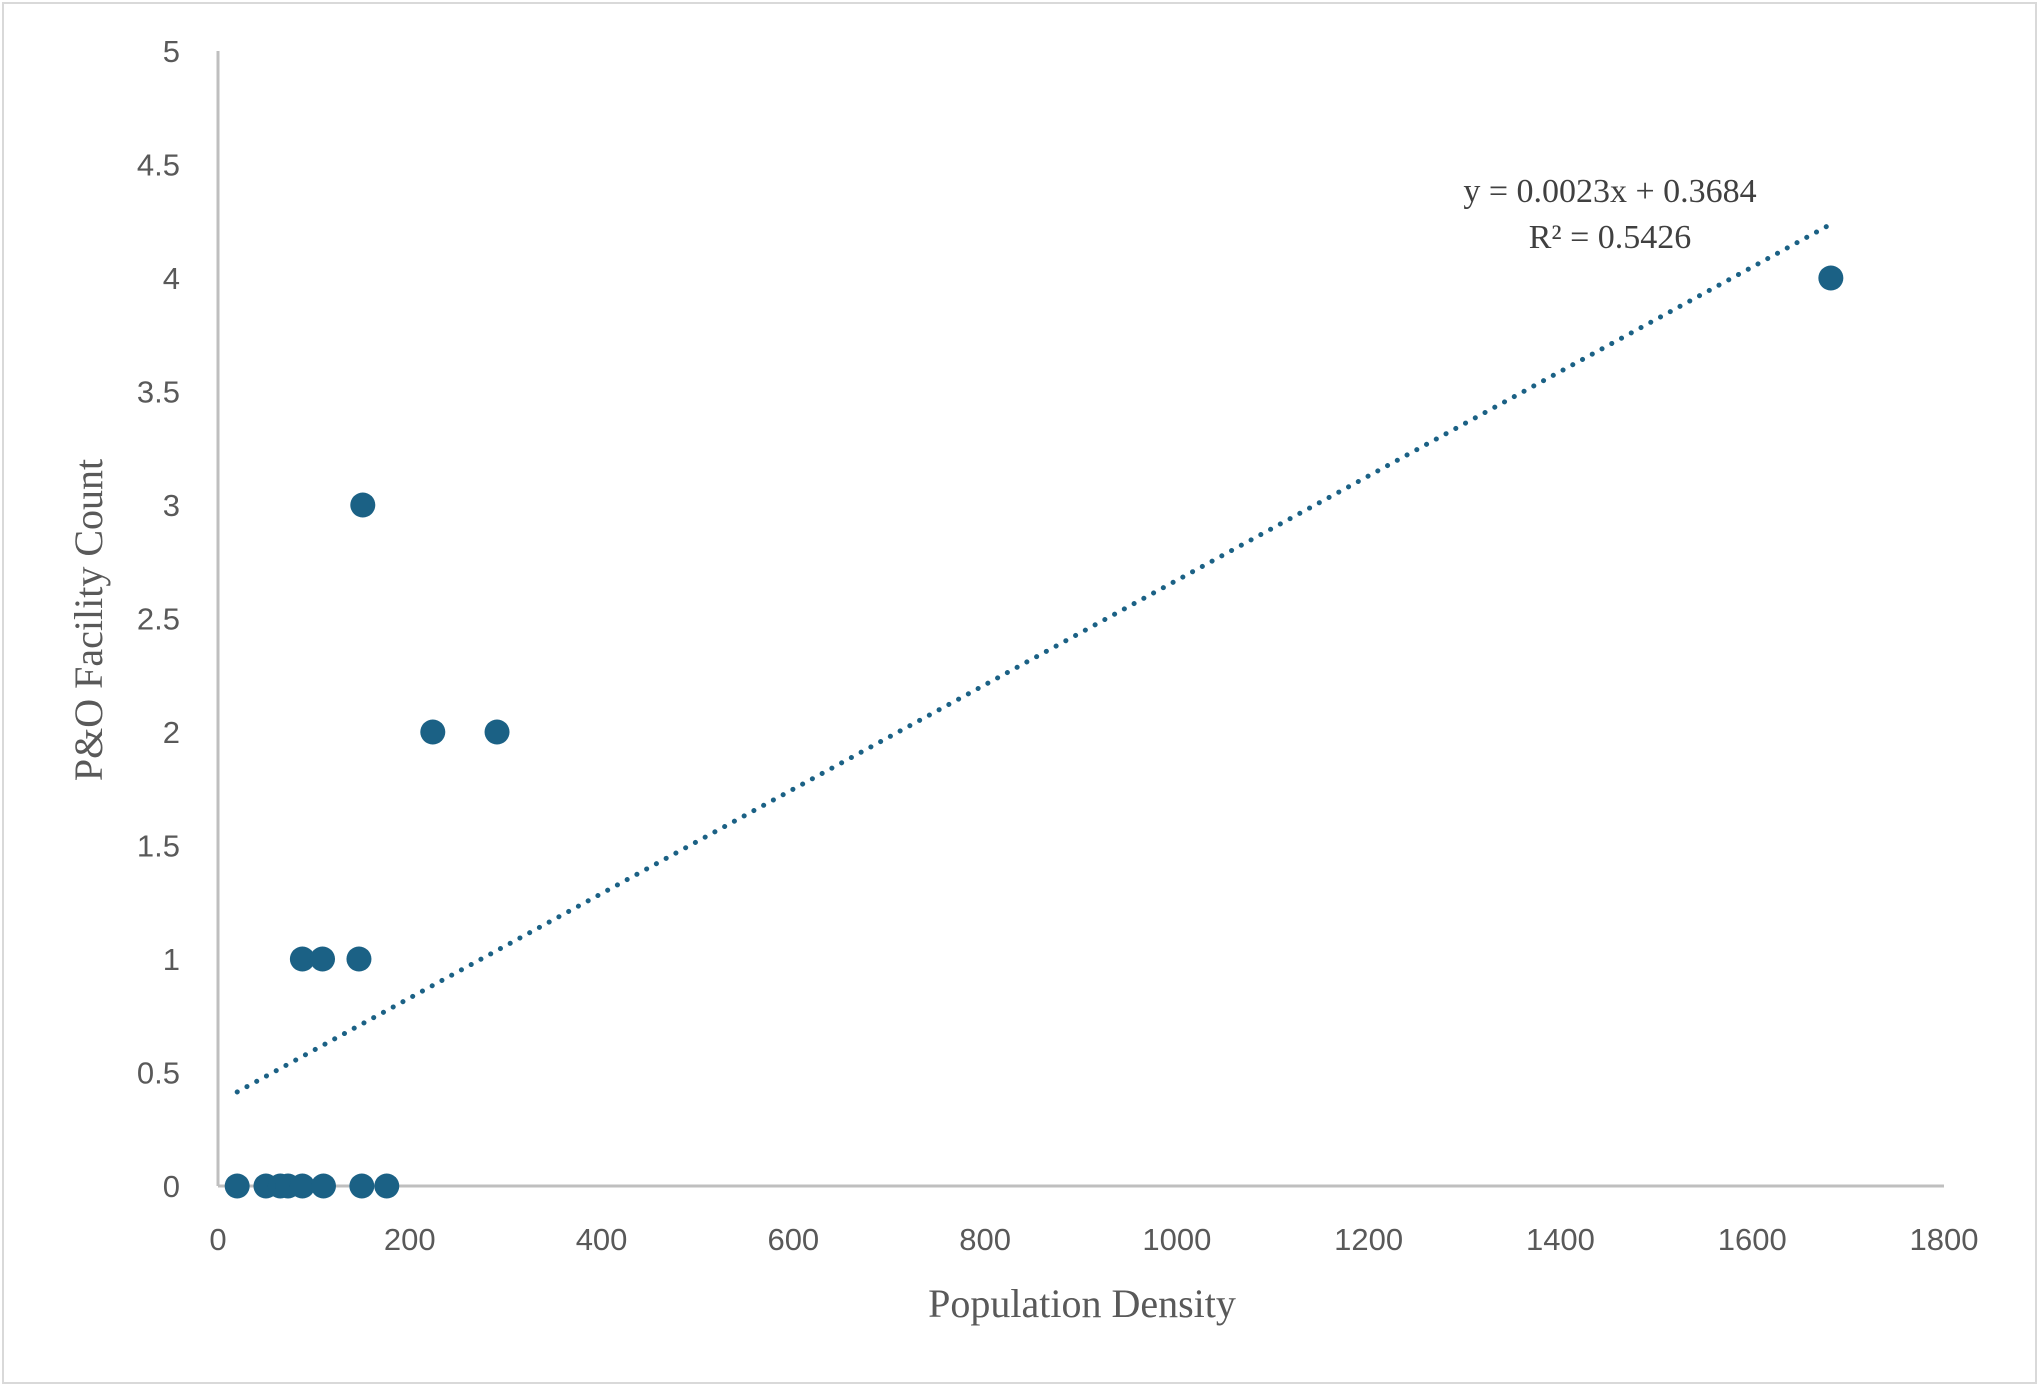 This screenshot has width=2041, height=1388. Describe the element at coordinates (158, 1073) in the screenshot. I see `y-tick-label: 0.5` at that location.